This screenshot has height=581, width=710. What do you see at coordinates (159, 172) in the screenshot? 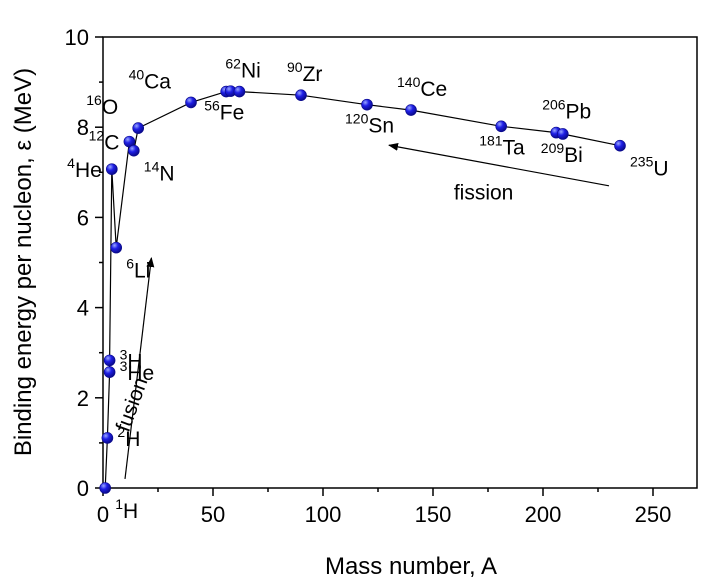
I see `nuclide-label: 14N` at bounding box center [159, 172].